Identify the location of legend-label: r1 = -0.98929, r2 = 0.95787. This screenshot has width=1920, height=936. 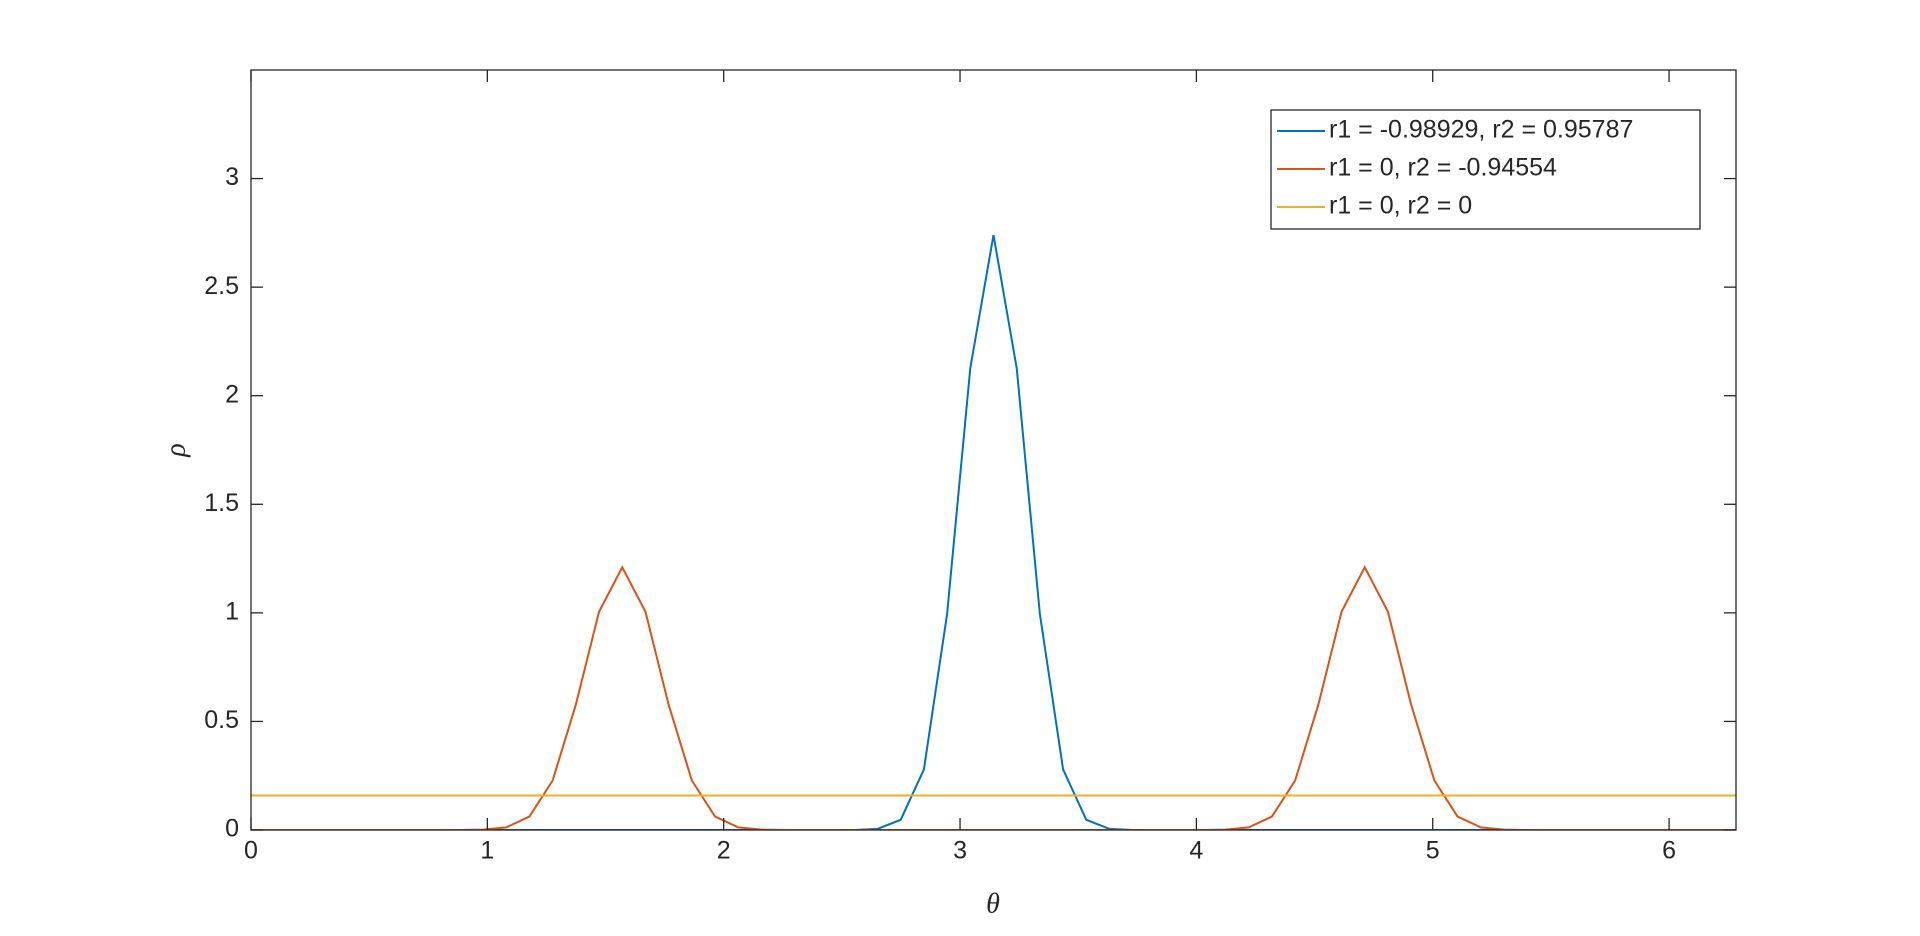
(1481, 130).